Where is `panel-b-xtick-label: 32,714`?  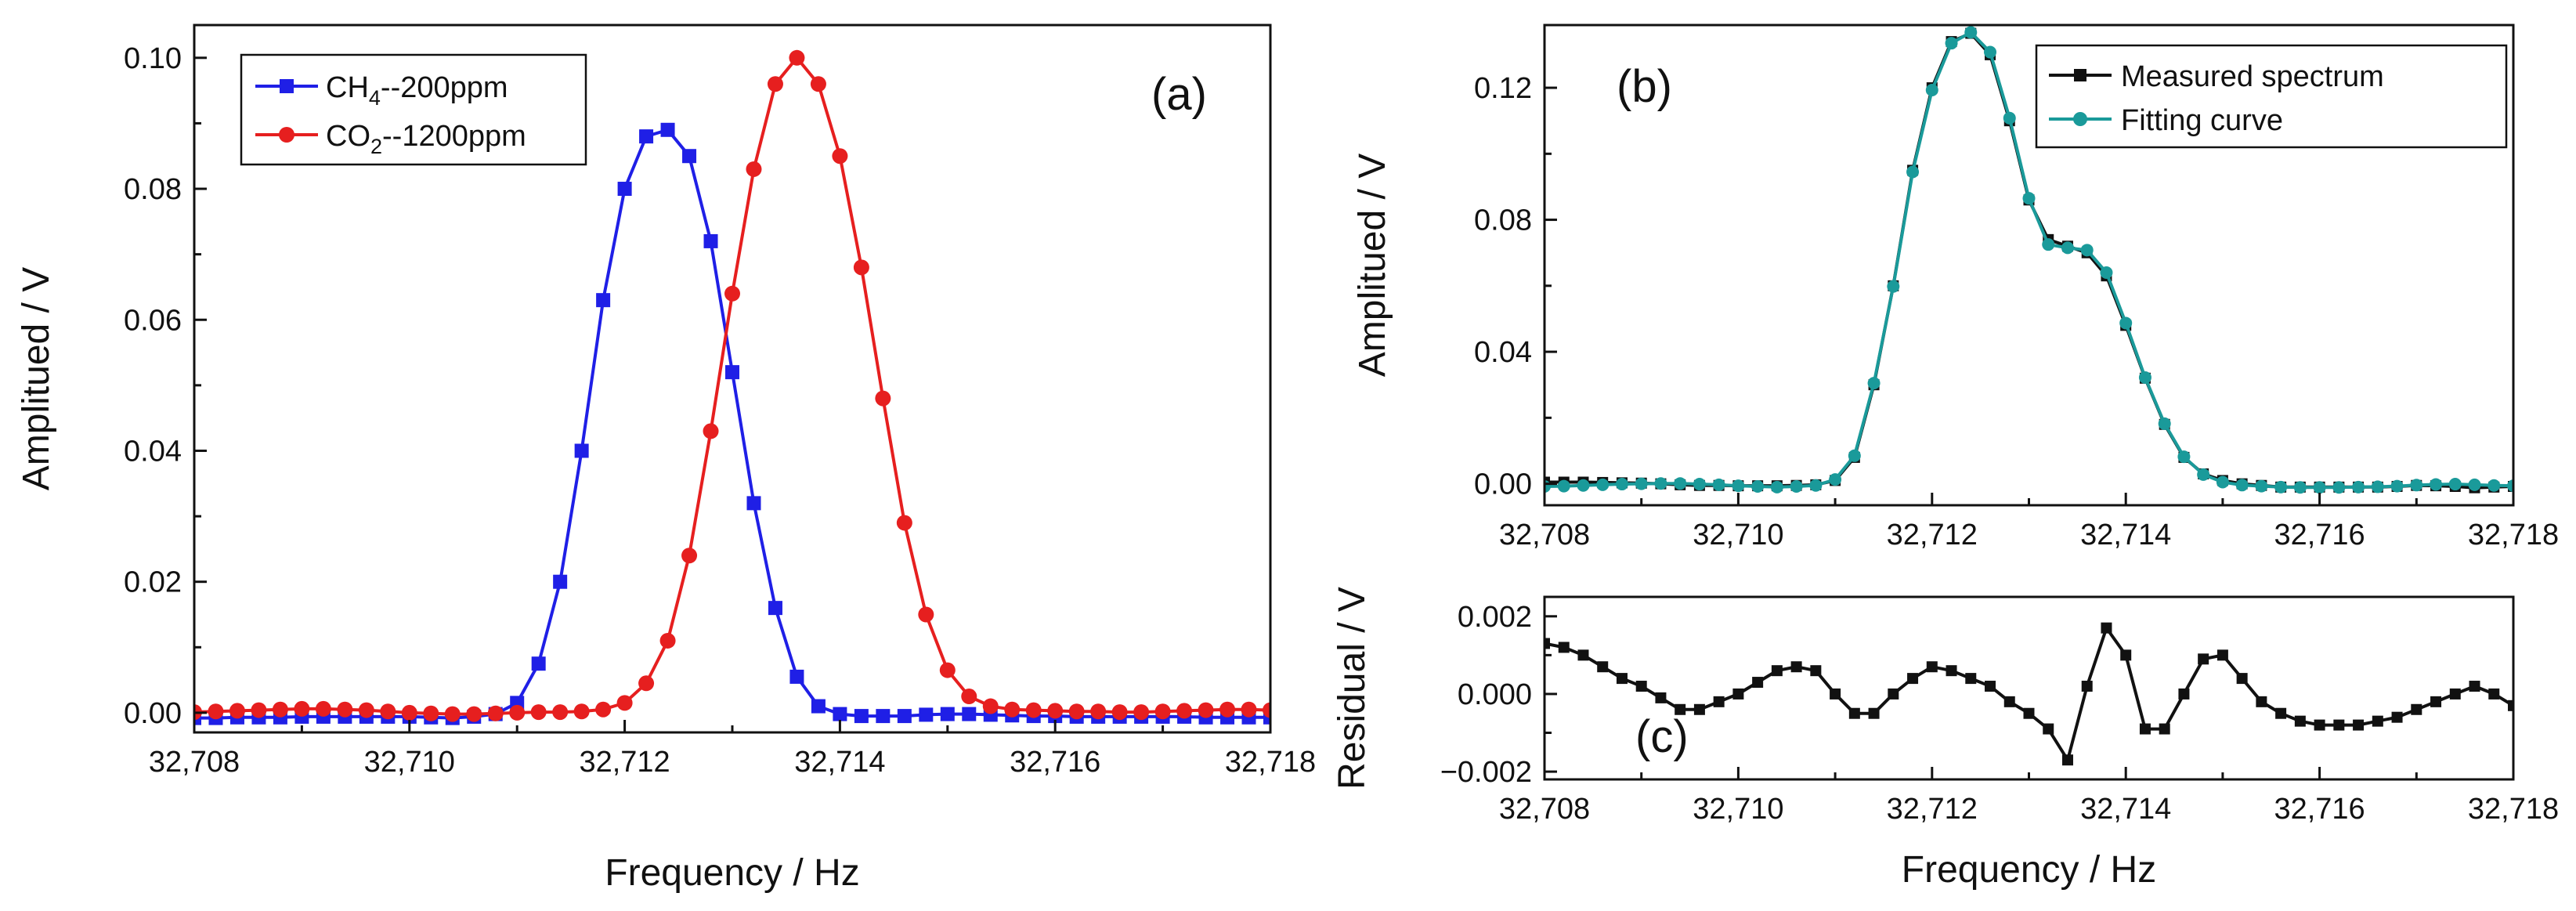 panel-b-xtick-label: 32,714 is located at coordinates (2125, 535).